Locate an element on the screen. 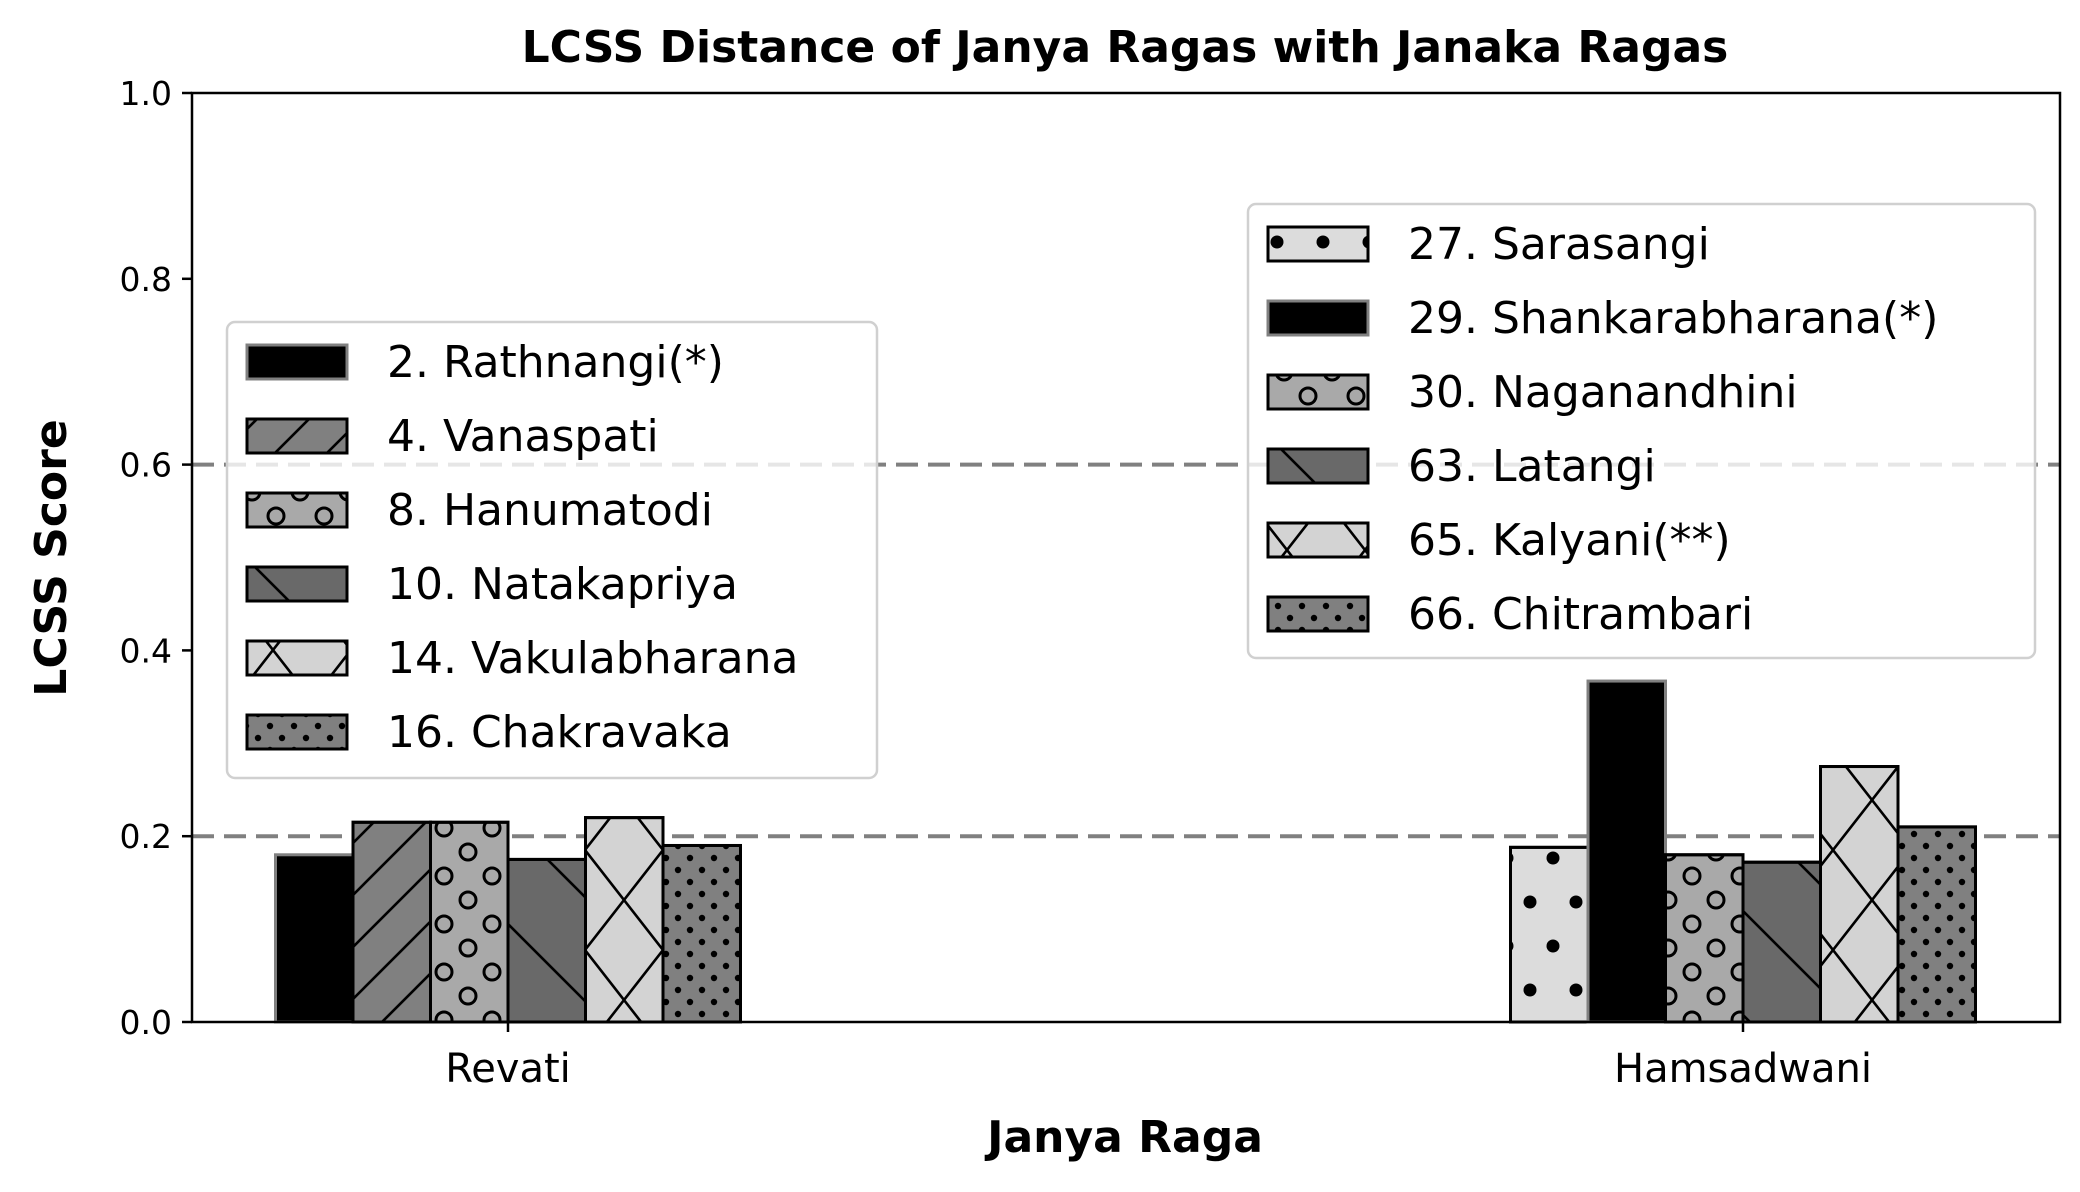  legend-label-1-2: 30. Naganandhini is located at coordinates (1603, 392).